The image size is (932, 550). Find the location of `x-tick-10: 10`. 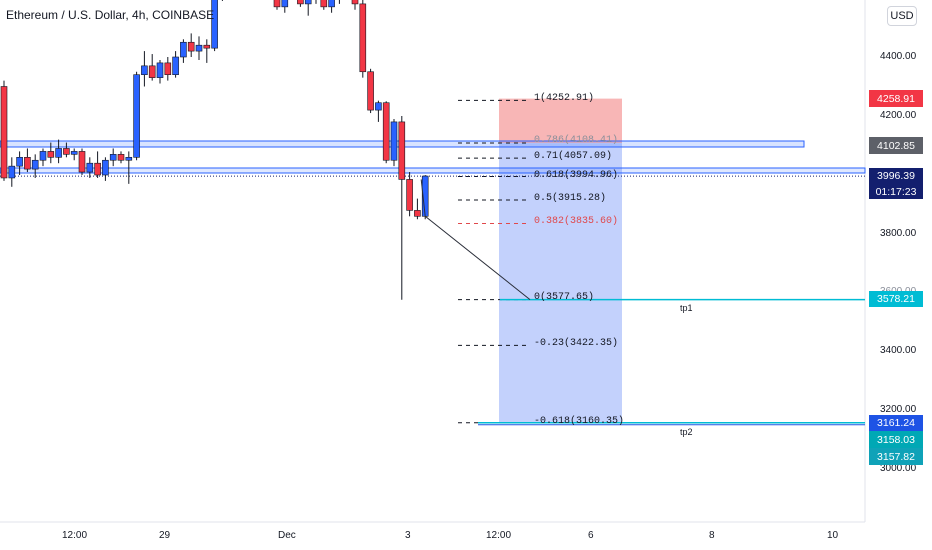

x-tick-10: 10 is located at coordinates (833, 535).